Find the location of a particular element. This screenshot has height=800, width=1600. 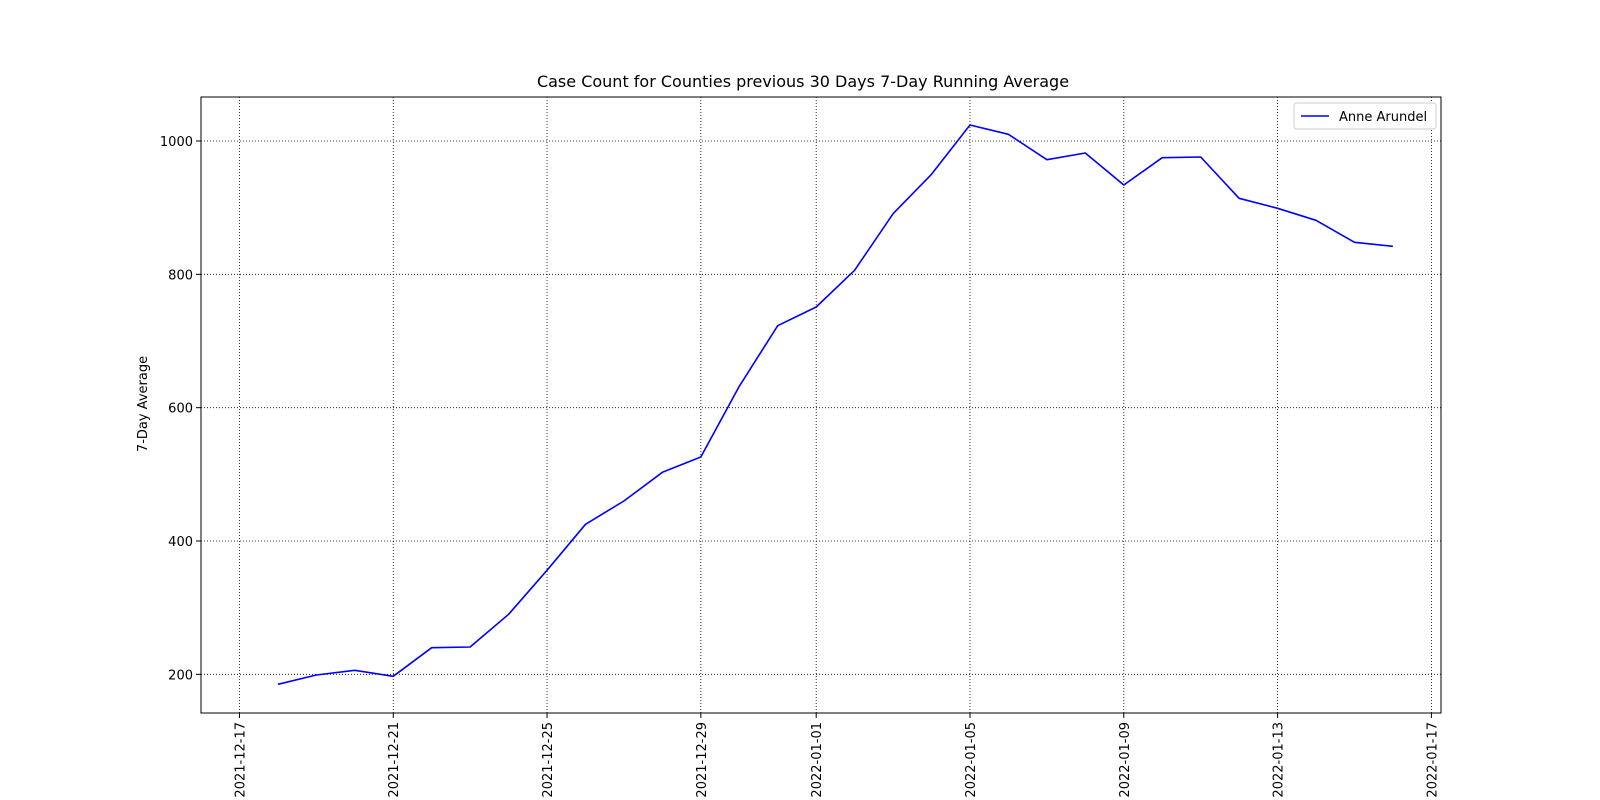

x-tick-label: 2021-12-21 is located at coordinates (394, 760).